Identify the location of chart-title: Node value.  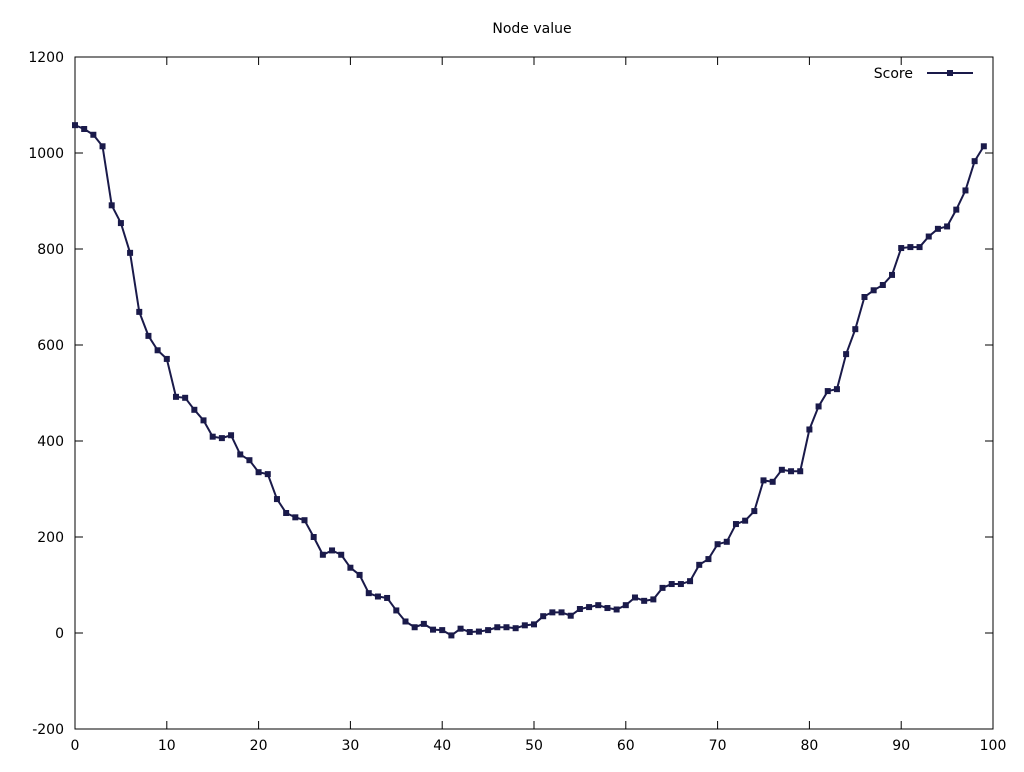
(531, 29).